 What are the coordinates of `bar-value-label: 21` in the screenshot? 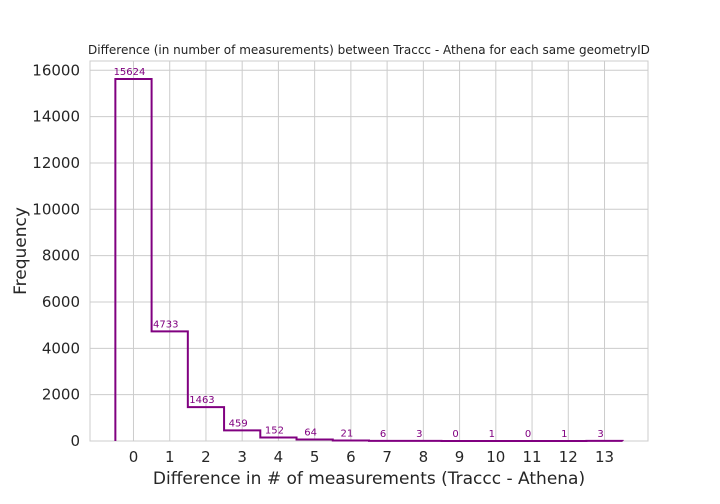 It's located at (347, 434).